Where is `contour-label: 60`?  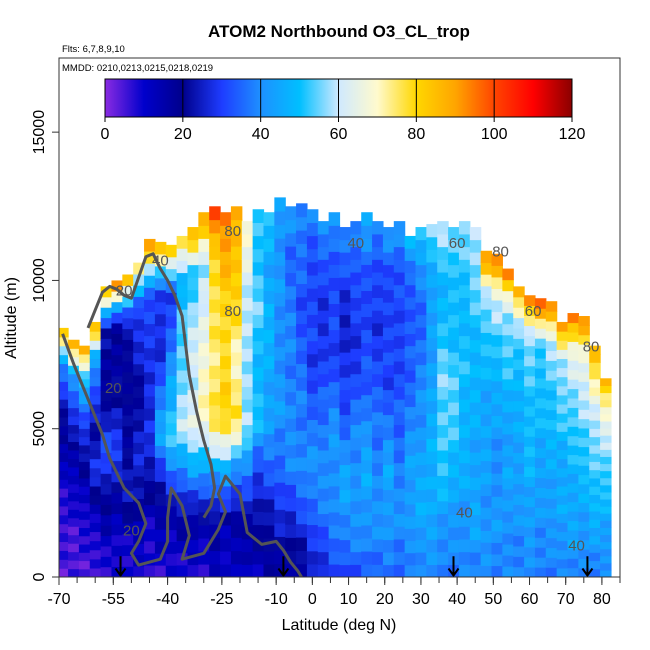
contour-label: 60 is located at coordinates (457, 243).